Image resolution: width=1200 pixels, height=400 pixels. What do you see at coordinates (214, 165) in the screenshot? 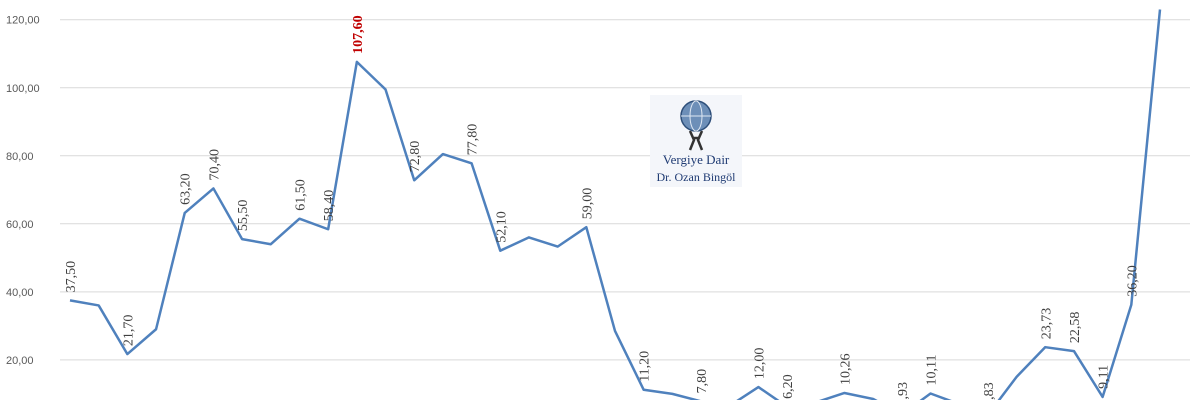
I see `data-label: 70,40` at bounding box center [214, 165].